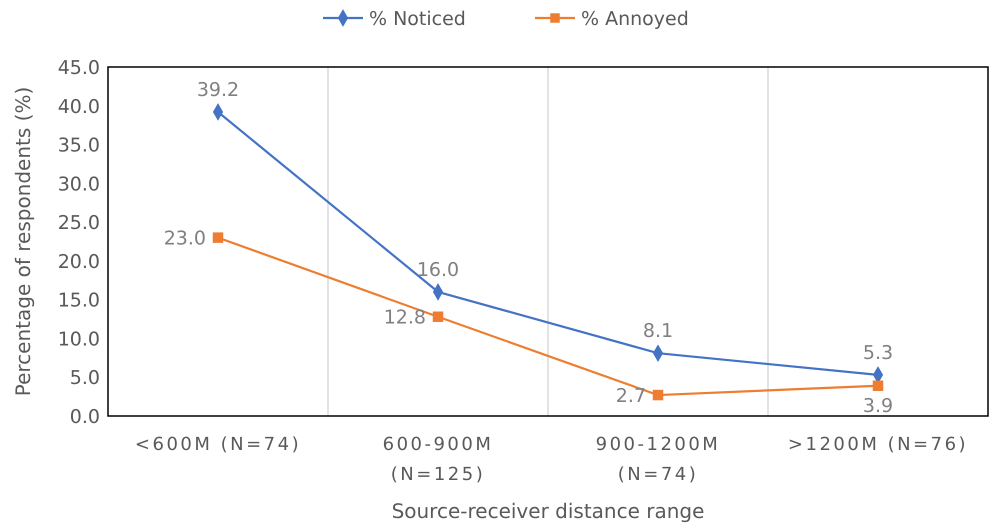 The height and width of the screenshot is (524, 989). What do you see at coordinates (438, 459) in the screenshot?
I see `x-tick-label: 600-900M (N=125)` at bounding box center [438, 459].